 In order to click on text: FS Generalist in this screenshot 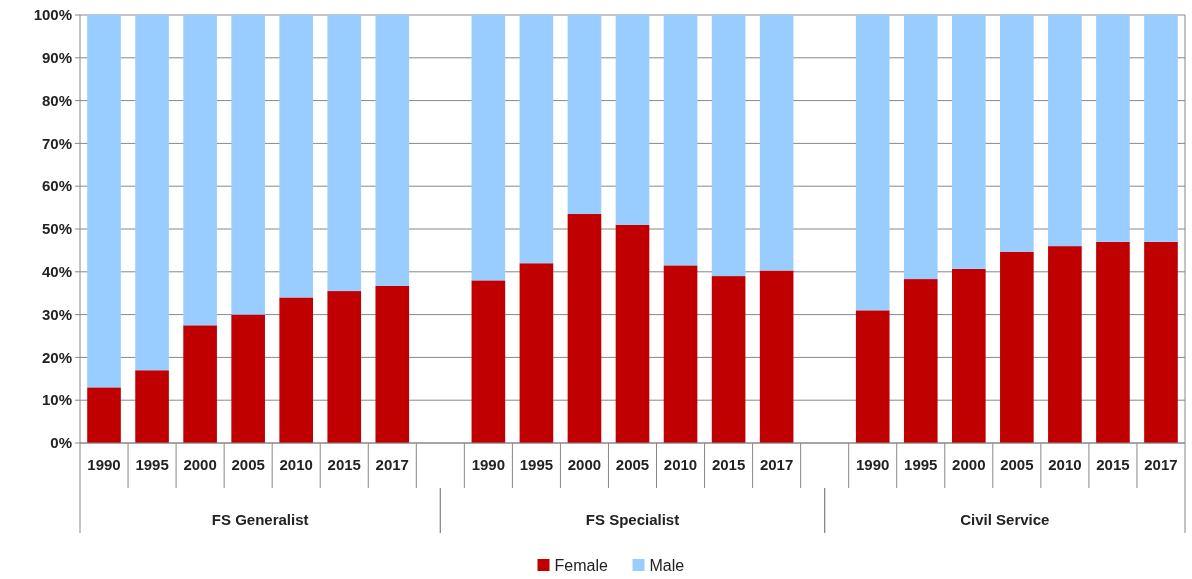, I will do `click(260, 519)`.